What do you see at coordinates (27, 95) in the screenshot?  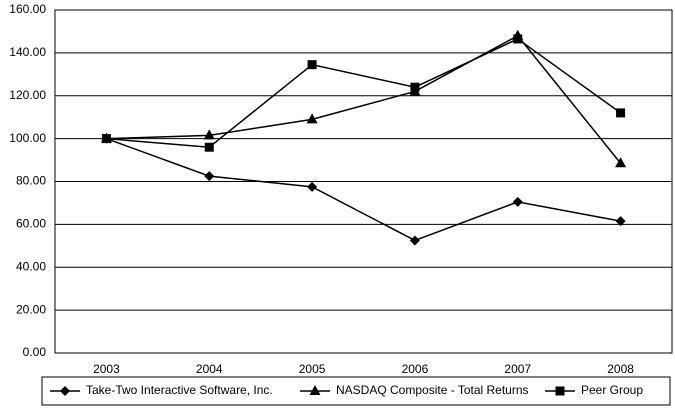 I see `y-tick-label: 120.00` at bounding box center [27, 95].